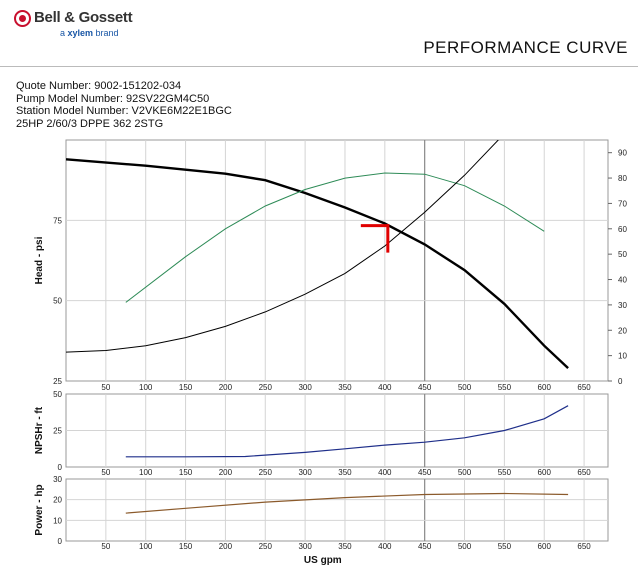 The image size is (638, 570). Describe the element at coordinates (39, 509) in the screenshot. I see `y-axis-label: Power - hp` at that location.